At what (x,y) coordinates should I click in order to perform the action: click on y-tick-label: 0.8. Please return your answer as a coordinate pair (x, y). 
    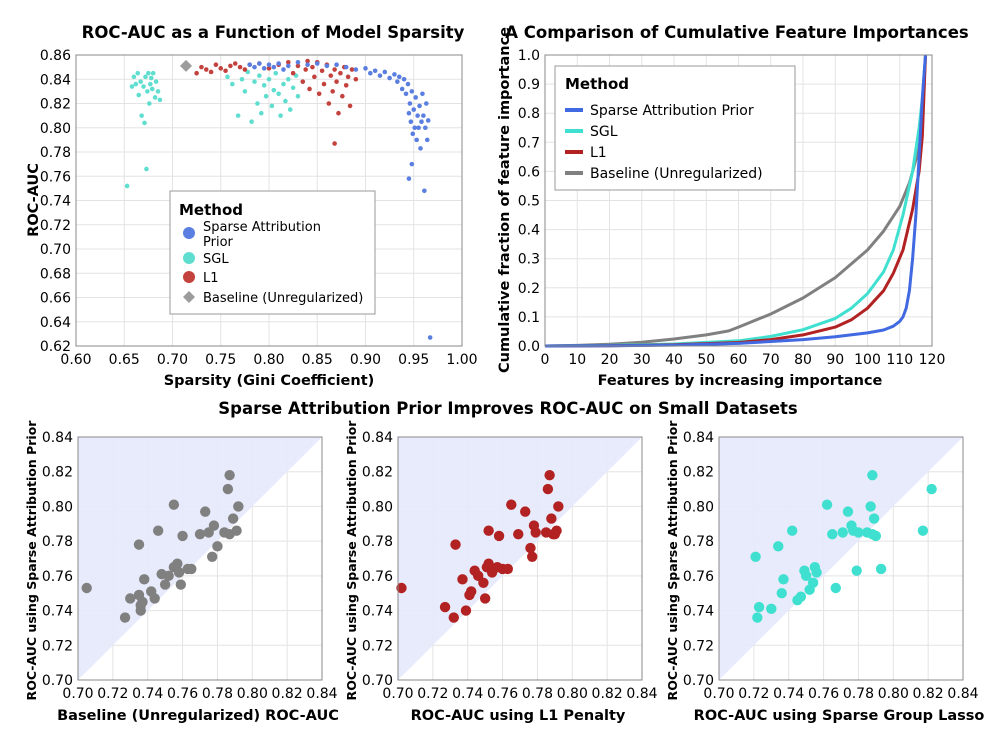
    Looking at the image, I should click on (529, 114).